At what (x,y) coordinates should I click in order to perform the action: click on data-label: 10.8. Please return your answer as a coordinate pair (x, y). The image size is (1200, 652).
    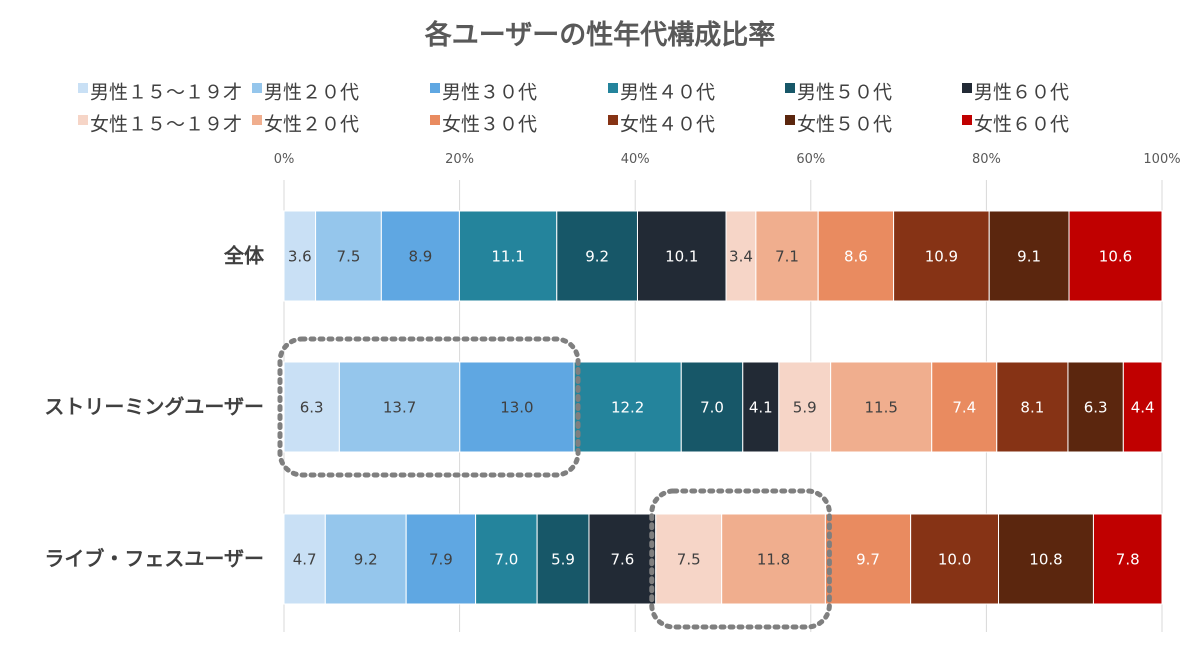
    Looking at the image, I should click on (1045, 560).